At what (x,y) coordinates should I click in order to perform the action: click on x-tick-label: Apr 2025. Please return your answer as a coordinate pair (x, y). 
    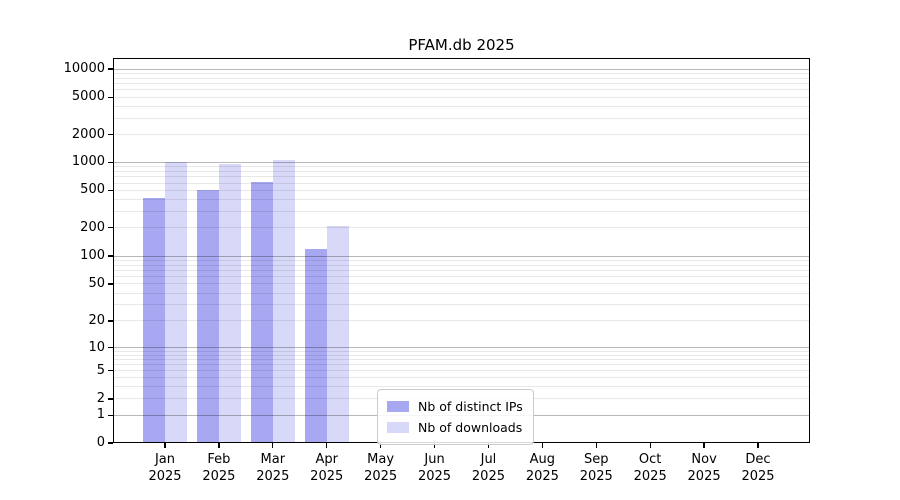
    Looking at the image, I should click on (327, 468).